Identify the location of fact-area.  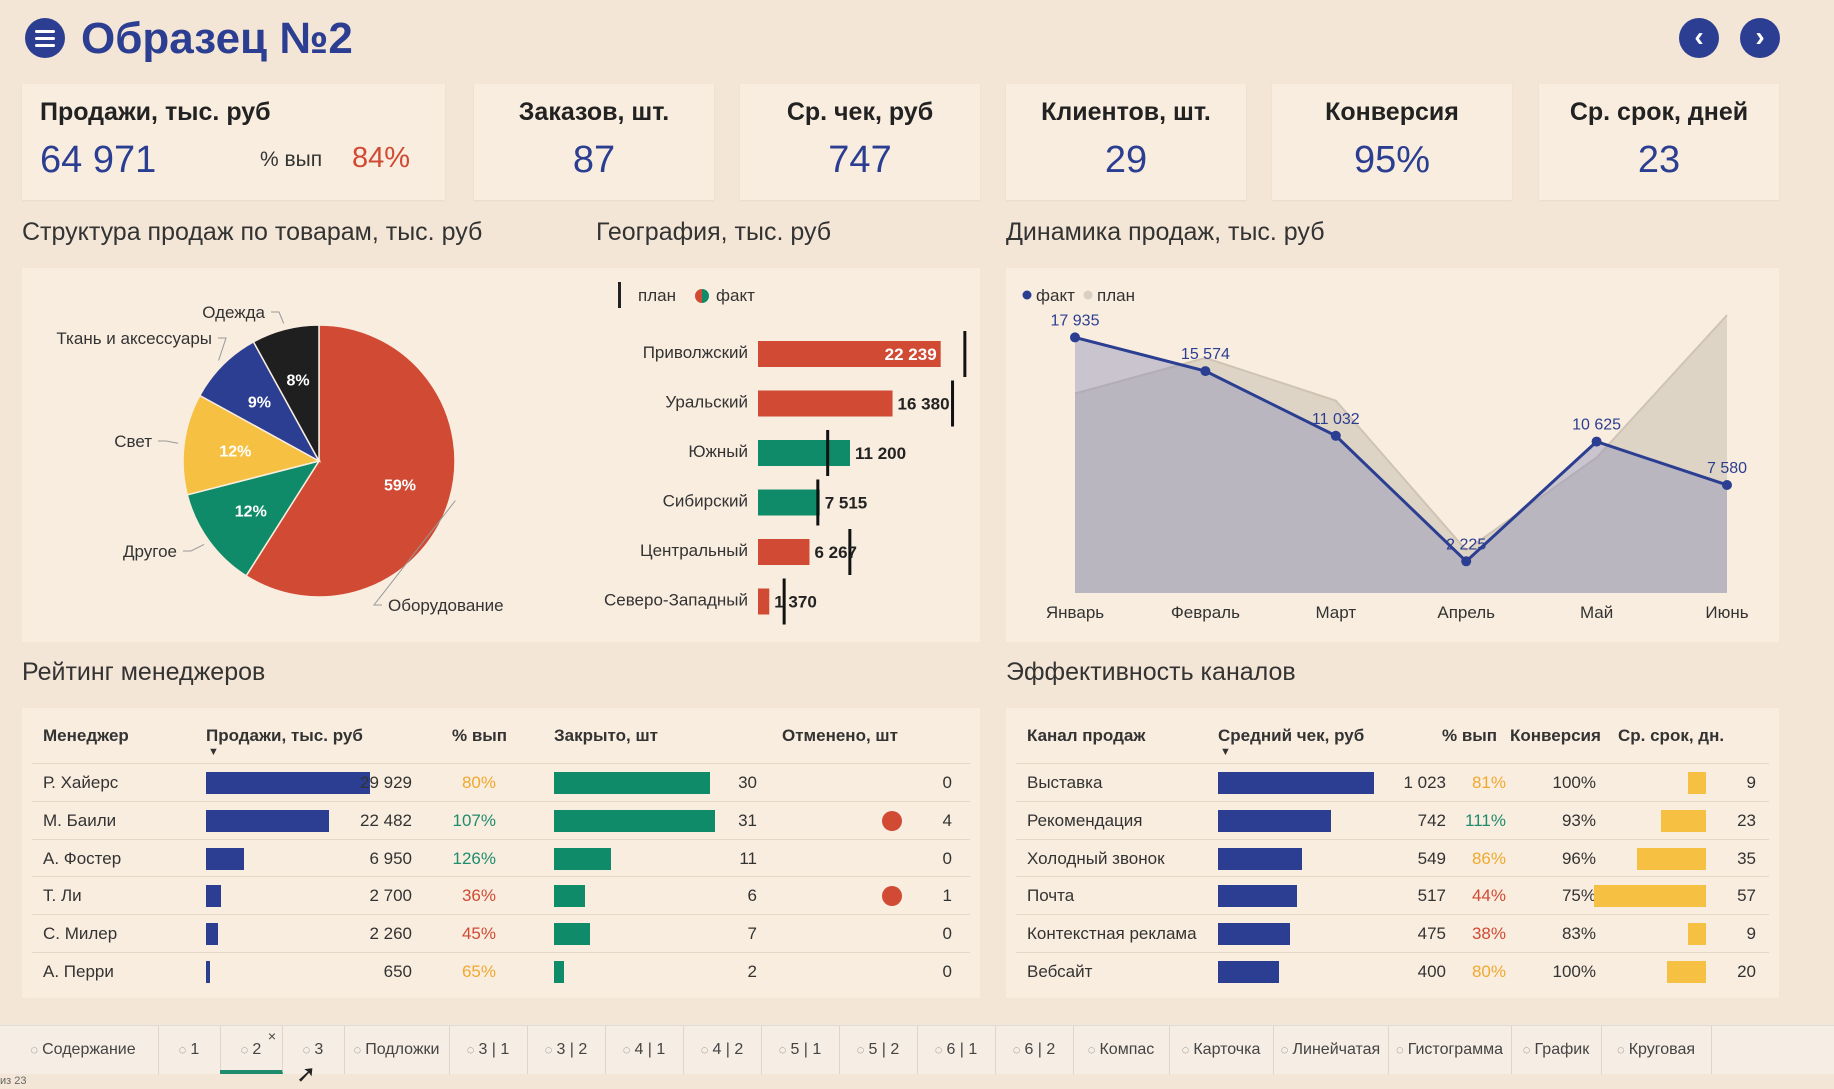
(1401, 465).